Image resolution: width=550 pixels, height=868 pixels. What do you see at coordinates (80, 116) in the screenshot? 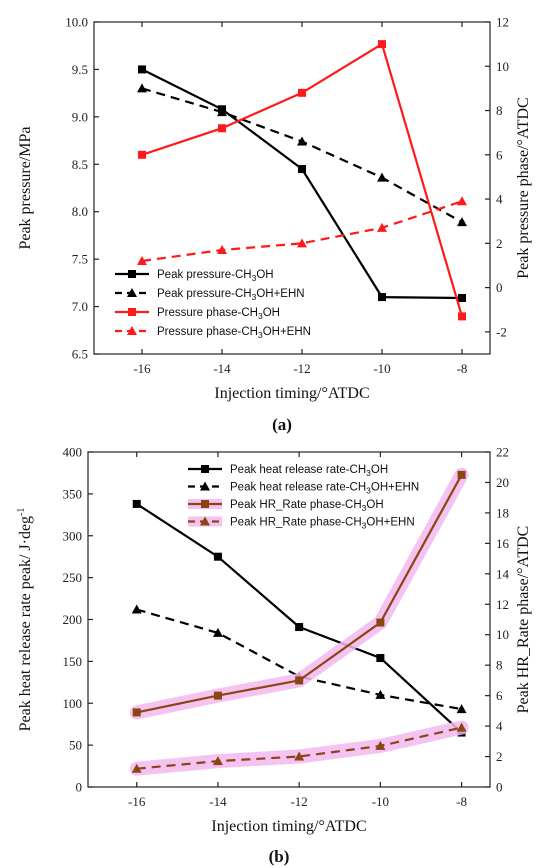
I see `y-left-tick-label: 9.0` at bounding box center [80, 116].